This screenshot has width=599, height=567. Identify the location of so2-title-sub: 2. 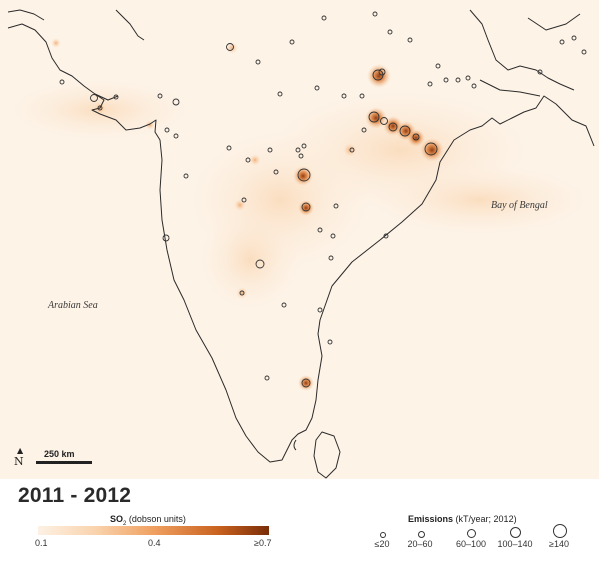
(125, 523).